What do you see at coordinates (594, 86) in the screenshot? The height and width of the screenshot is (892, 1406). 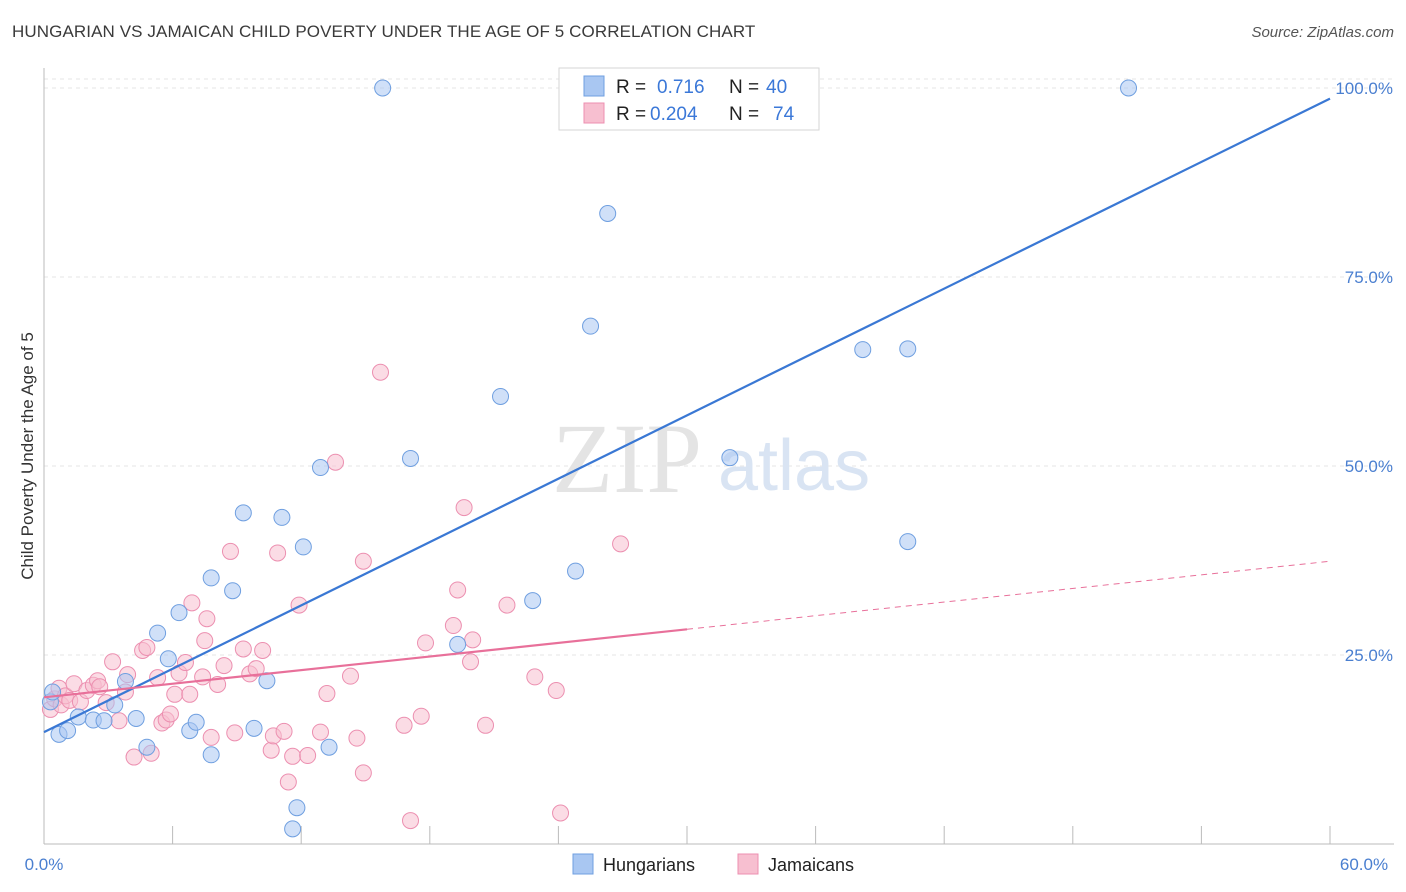 I see `legend-swatch-hungarians` at bounding box center [594, 86].